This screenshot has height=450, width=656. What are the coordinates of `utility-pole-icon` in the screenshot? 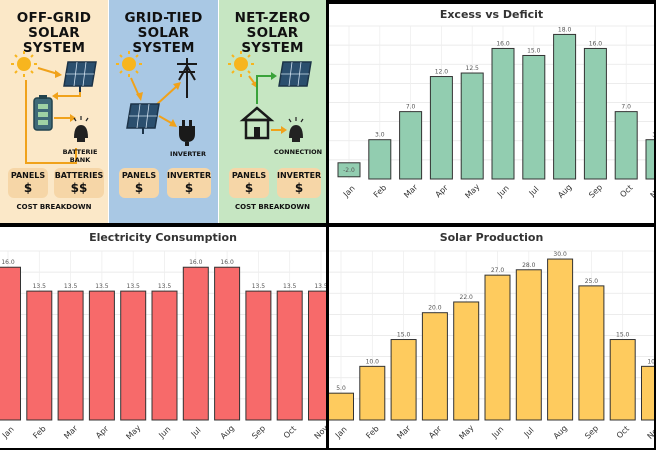 It's located at (187, 78).